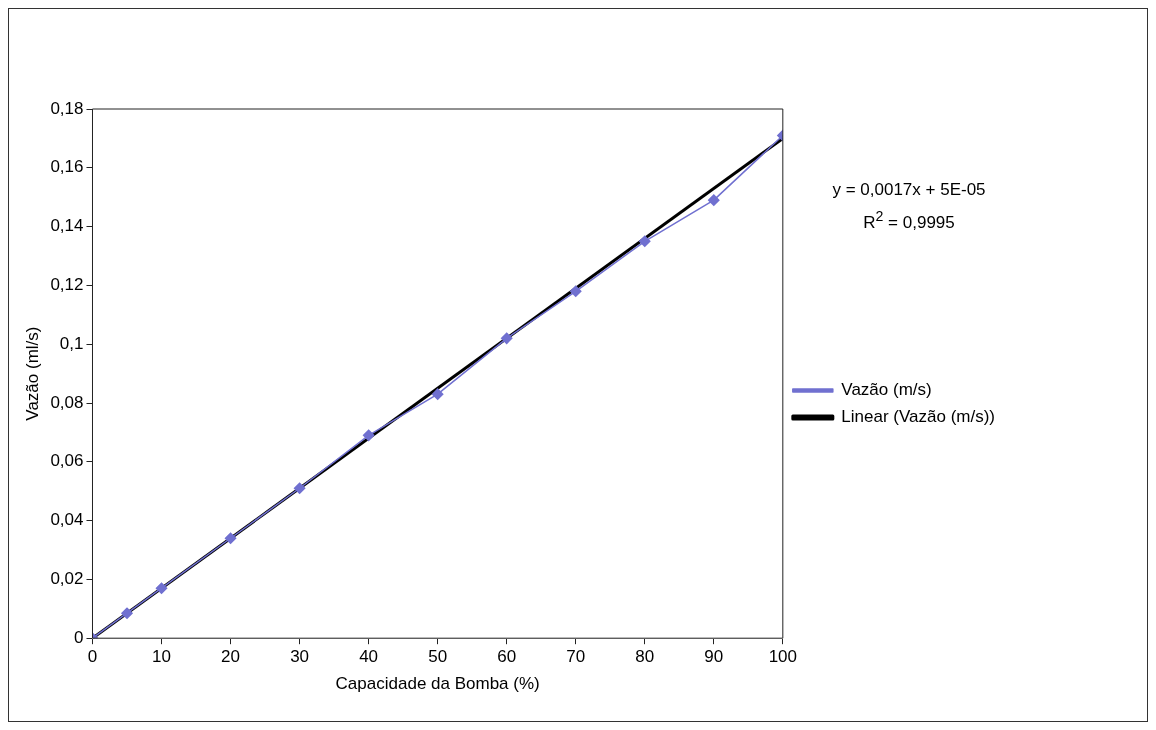 This screenshot has width=1156, height=730. What do you see at coordinates (67, 520) in the screenshot?
I see `y-tick-label: 0,04` at bounding box center [67, 520].